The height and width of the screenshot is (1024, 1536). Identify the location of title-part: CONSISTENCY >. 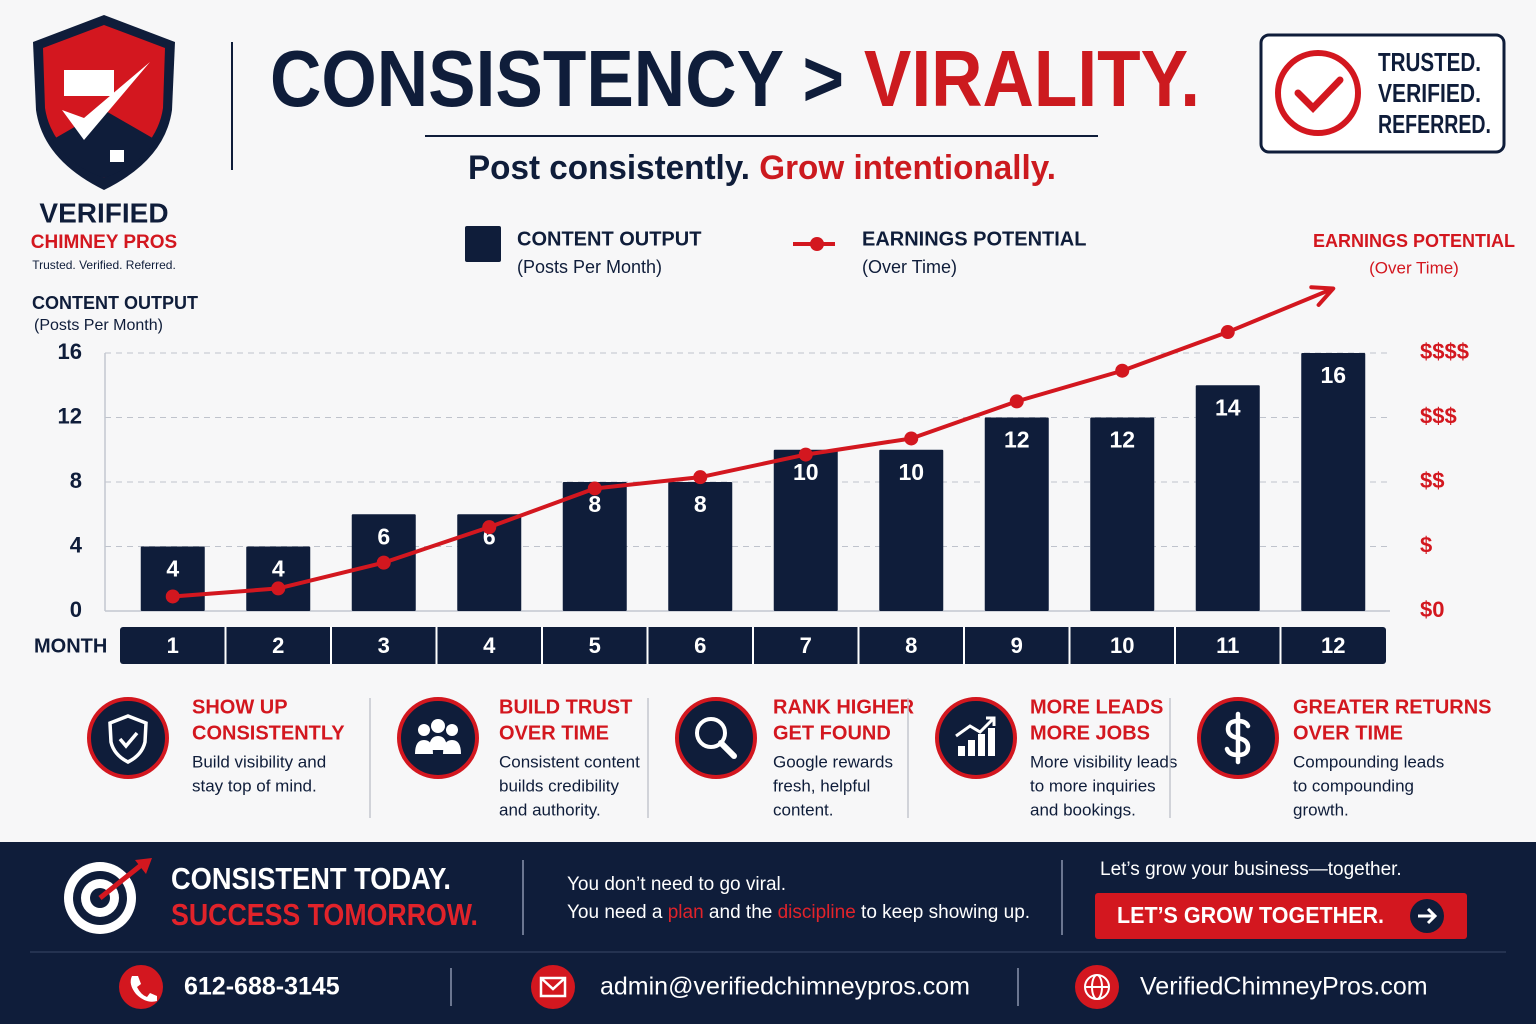
(567, 78).